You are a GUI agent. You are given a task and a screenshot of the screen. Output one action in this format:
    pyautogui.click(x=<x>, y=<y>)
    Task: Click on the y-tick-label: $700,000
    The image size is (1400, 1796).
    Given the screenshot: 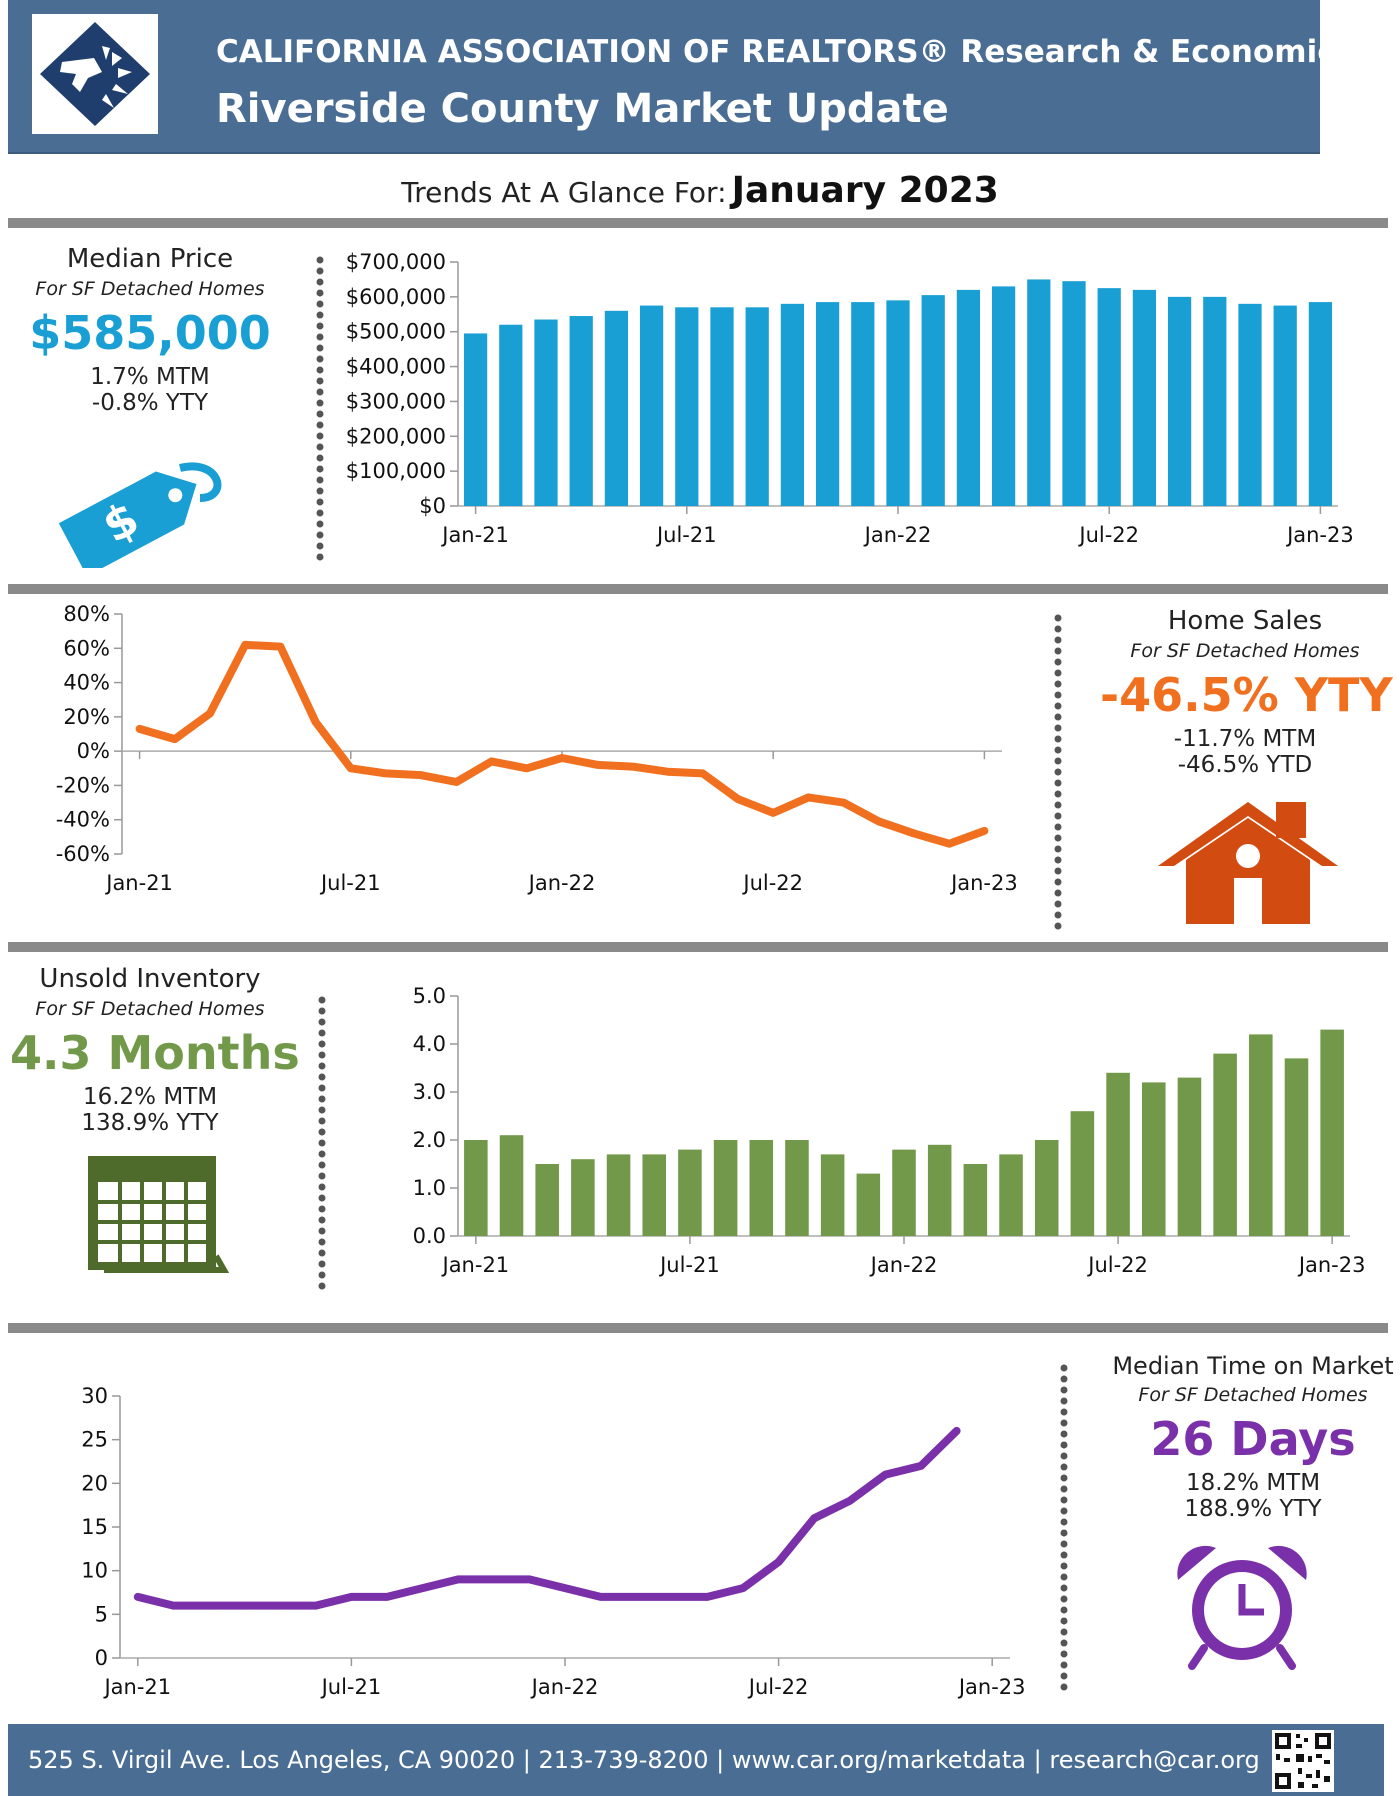 What is the action you would take?
    pyautogui.click(x=396, y=262)
    